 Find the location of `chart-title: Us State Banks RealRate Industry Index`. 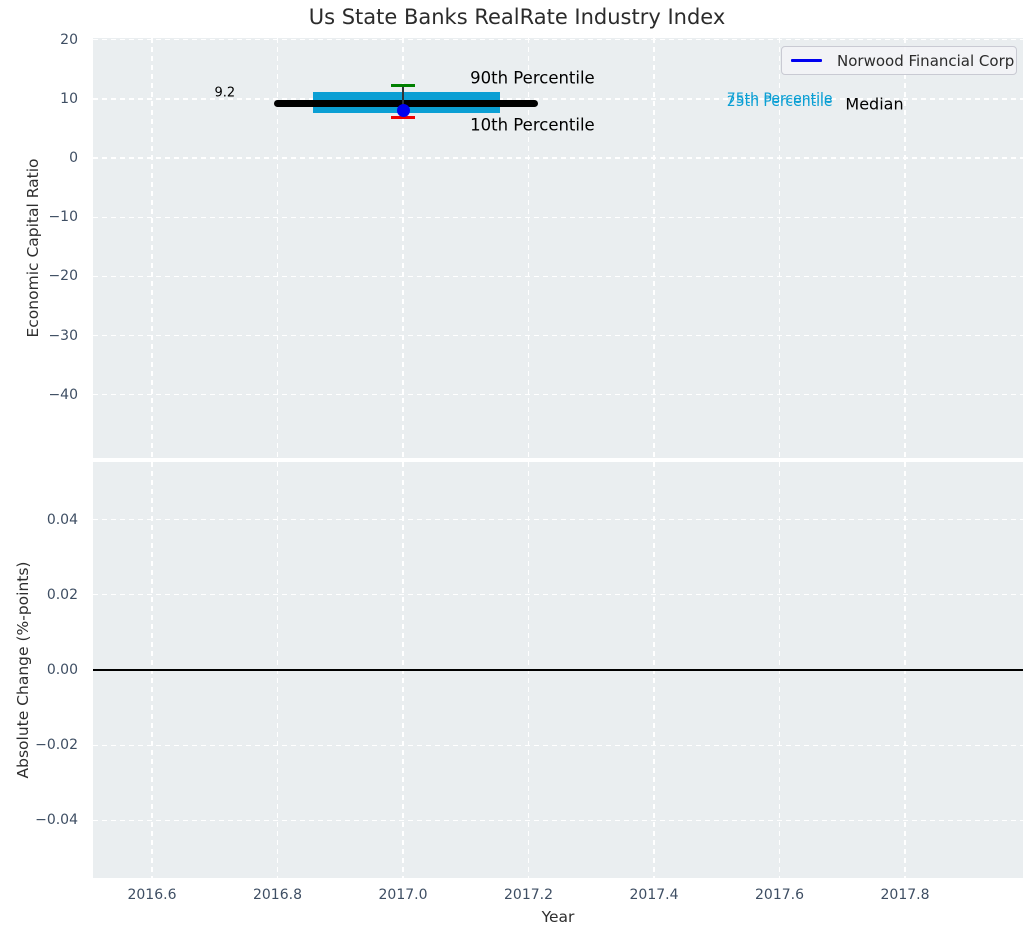

chart-title: Us State Banks RealRate Industry Index is located at coordinates (517, 17).